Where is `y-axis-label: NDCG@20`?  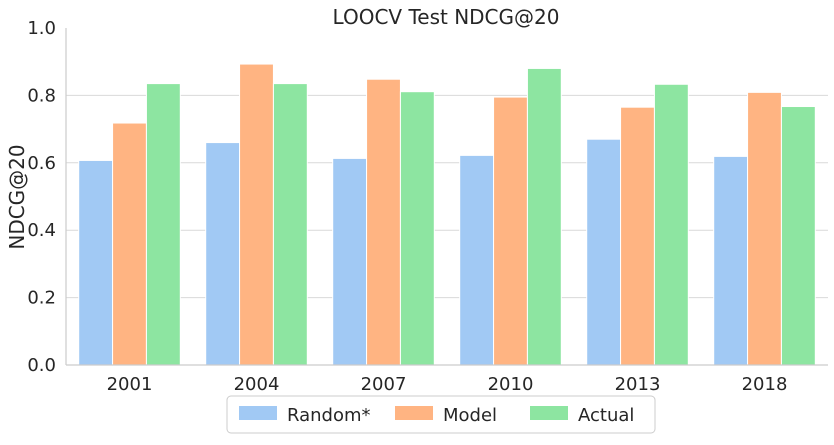
y-axis-label: NDCG@20 is located at coordinates (17, 196).